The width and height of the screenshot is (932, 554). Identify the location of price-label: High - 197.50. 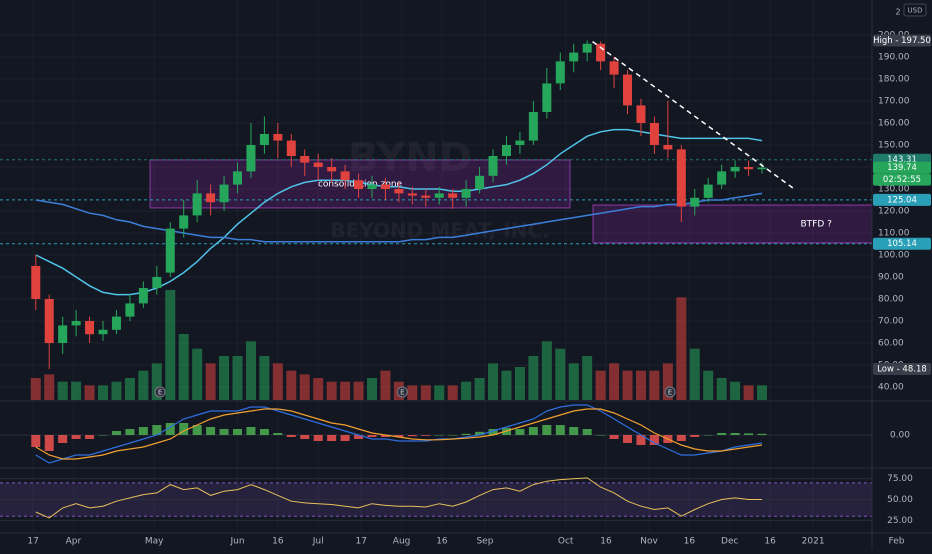
(902, 41).